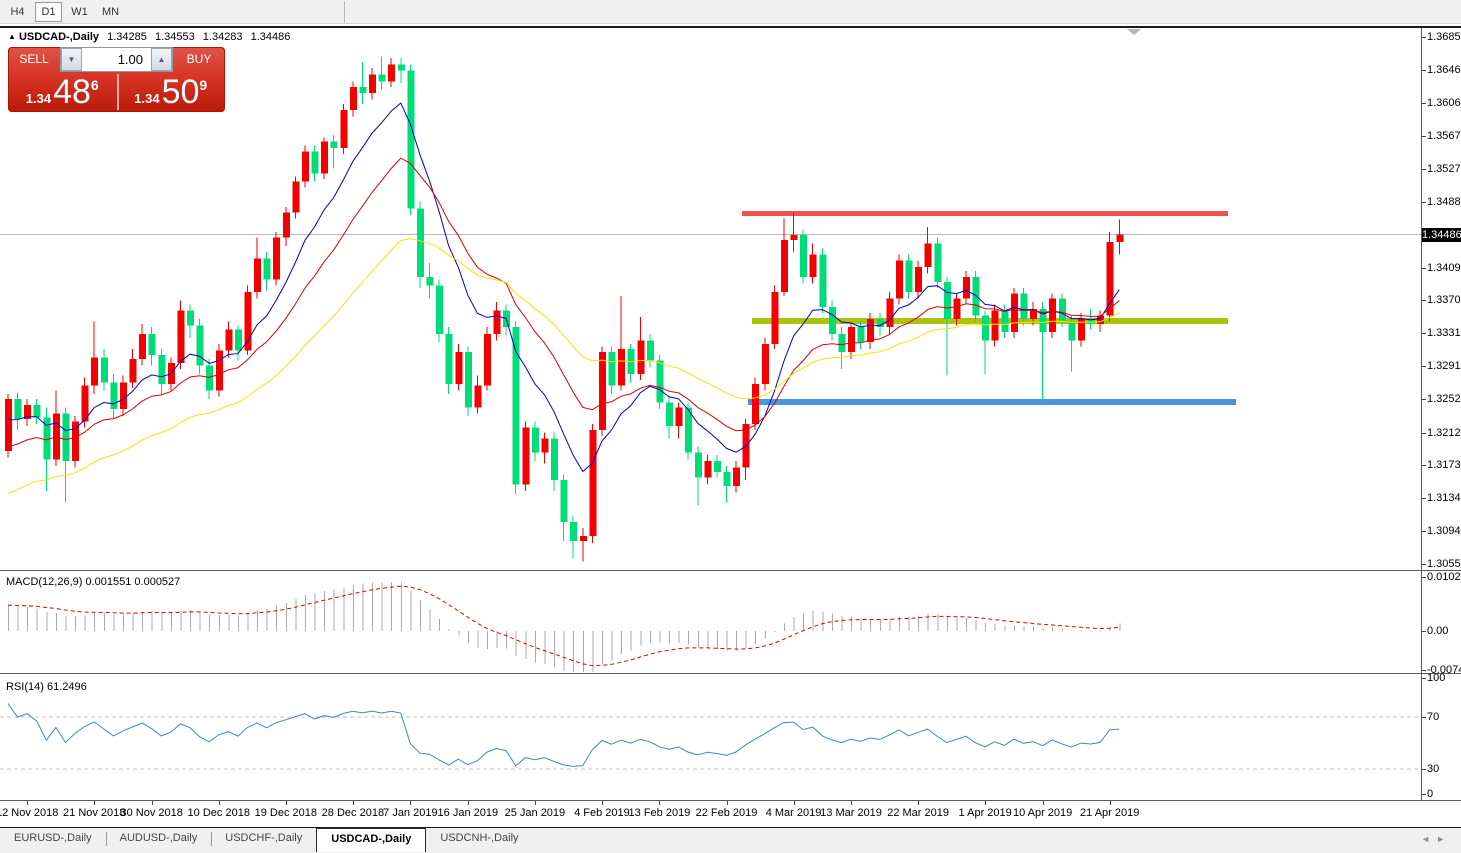  I want to click on date-axis-label: 28 Dec 2018, so click(353, 813).